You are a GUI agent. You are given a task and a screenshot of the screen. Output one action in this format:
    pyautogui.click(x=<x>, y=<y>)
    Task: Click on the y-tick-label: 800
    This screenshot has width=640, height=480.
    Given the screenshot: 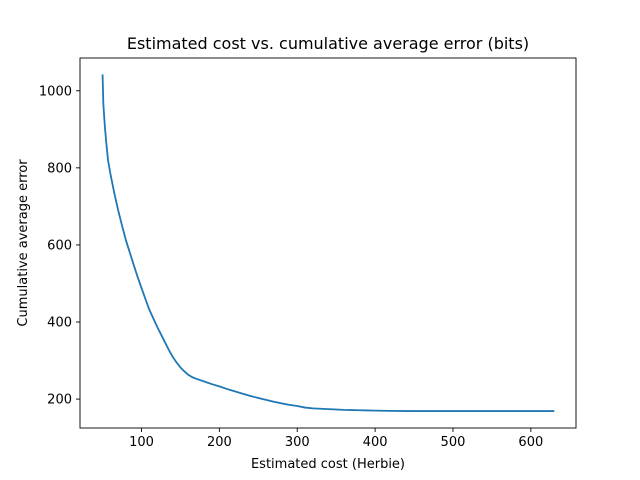 What is the action you would take?
    pyautogui.click(x=59, y=168)
    